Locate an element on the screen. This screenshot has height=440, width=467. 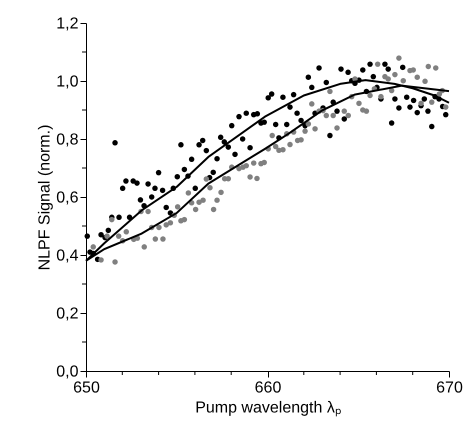
x-tick-label: 660 is located at coordinates (268, 388).